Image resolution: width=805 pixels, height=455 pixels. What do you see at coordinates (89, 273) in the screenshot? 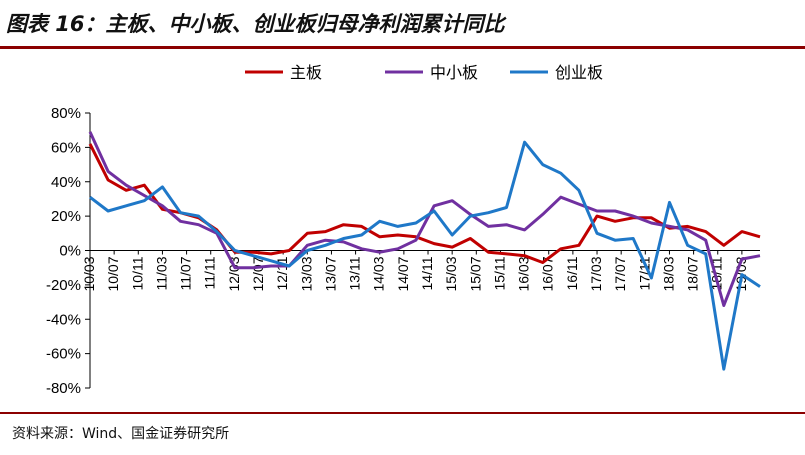
I see `x-tick-label: 10/03` at bounding box center [89, 273].